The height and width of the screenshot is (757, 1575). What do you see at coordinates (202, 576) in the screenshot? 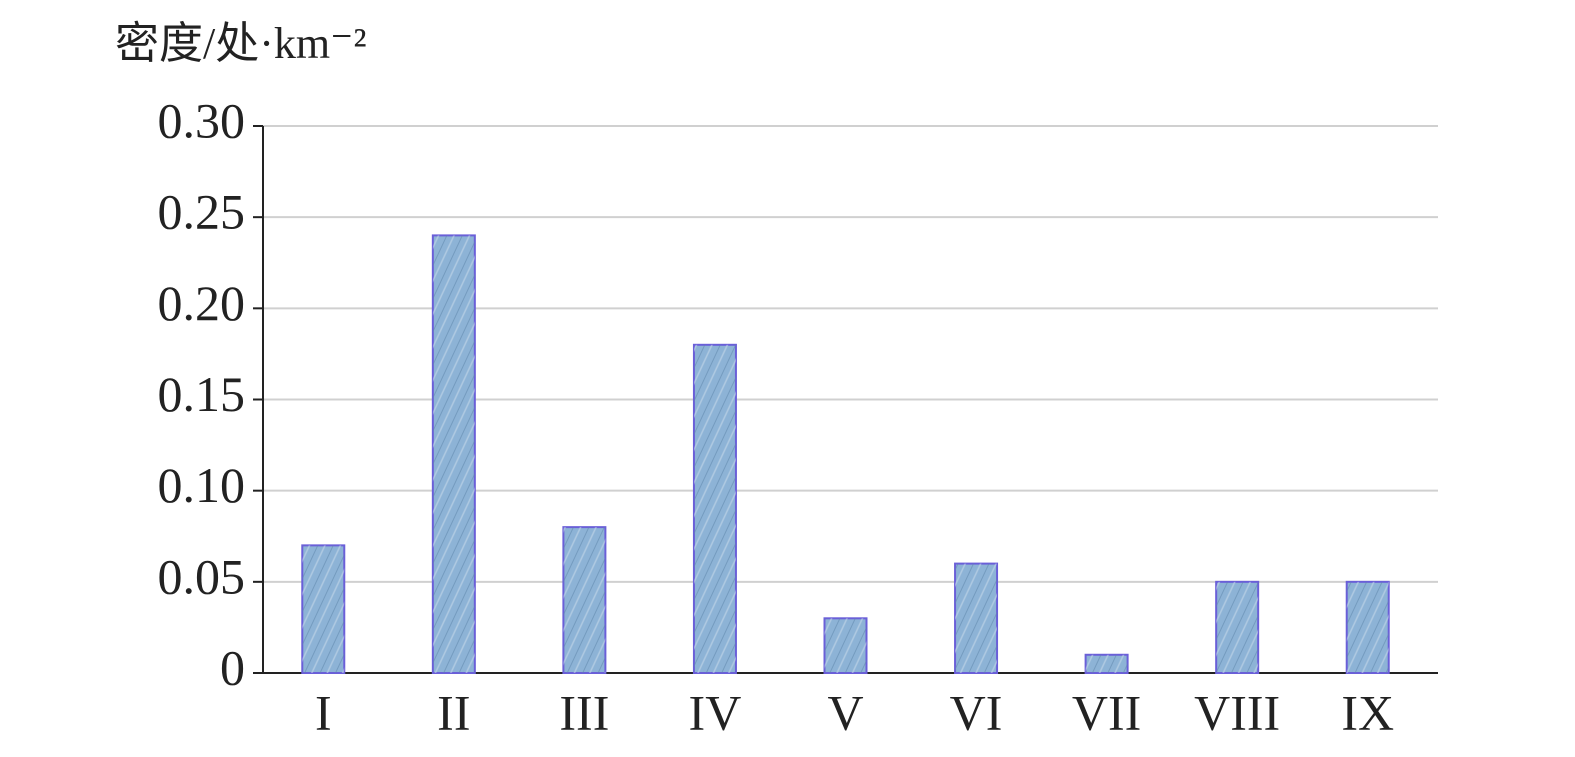
I see `y-tick-label: 0.05` at bounding box center [202, 576].